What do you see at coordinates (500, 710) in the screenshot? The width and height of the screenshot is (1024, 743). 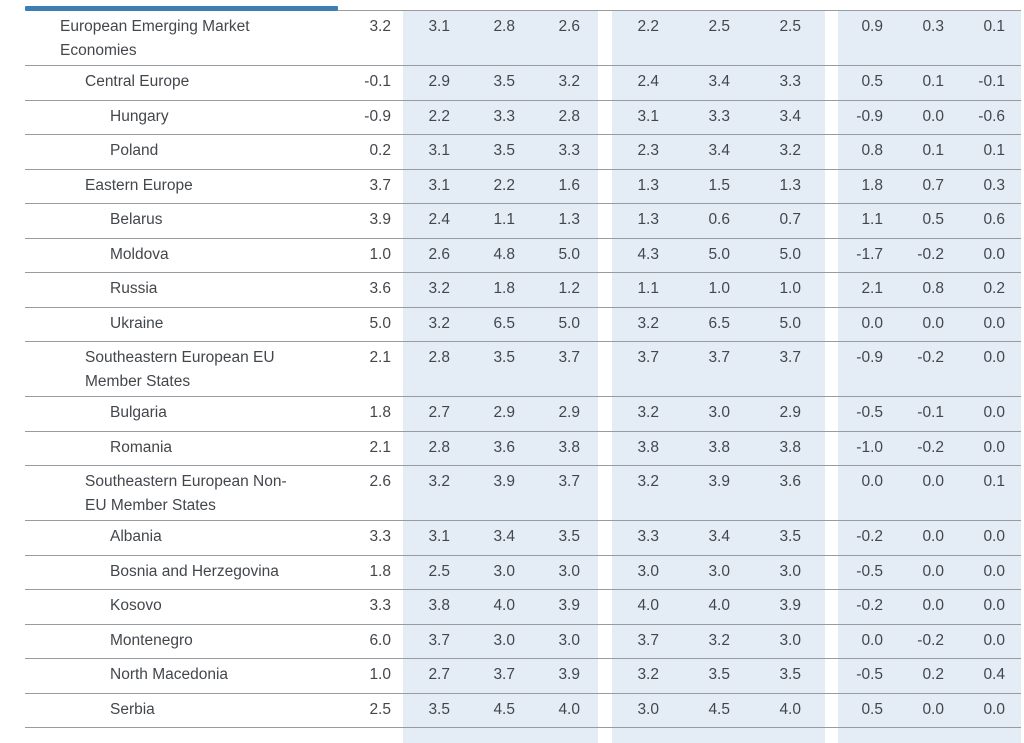 I see `value-cell: 4.5` at bounding box center [500, 710].